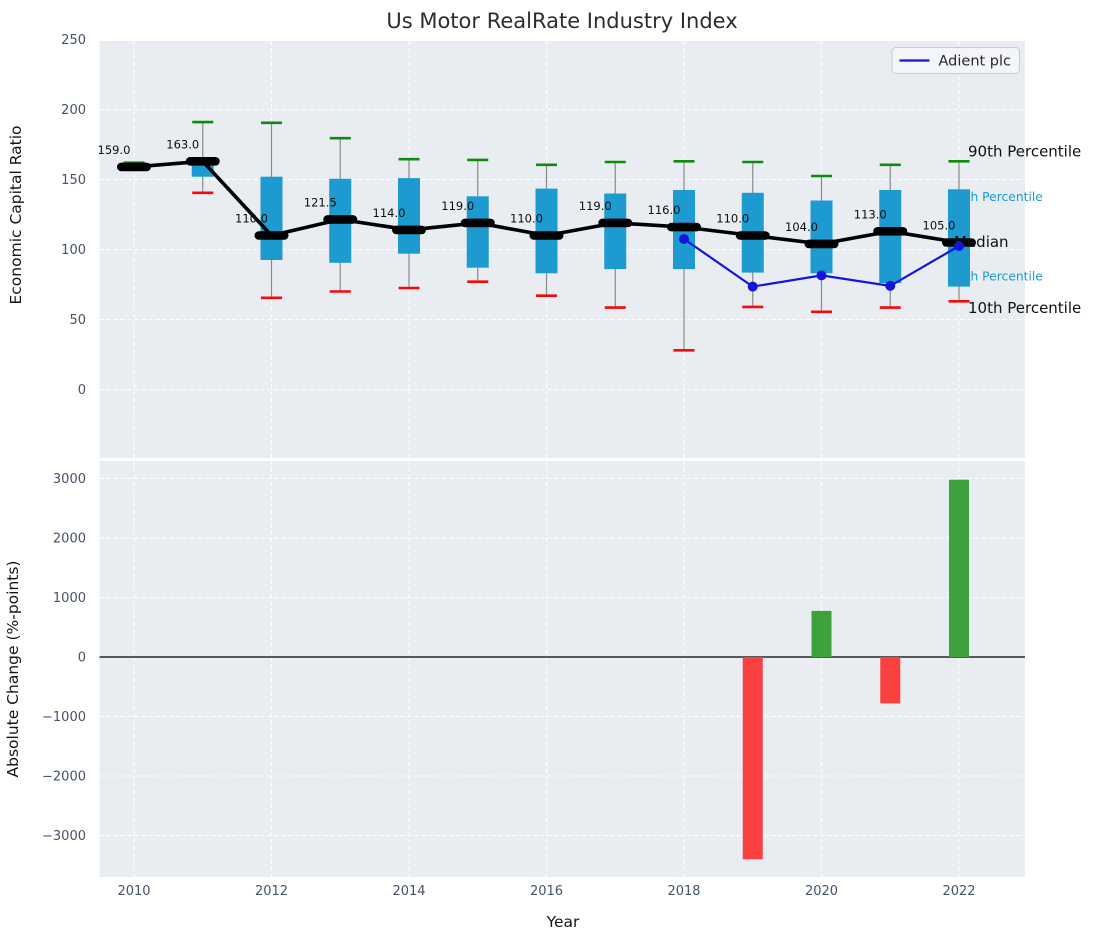 This screenshot has width=1103, height=942. I want to click on x-tick-label: 2012, so click(271, 891).